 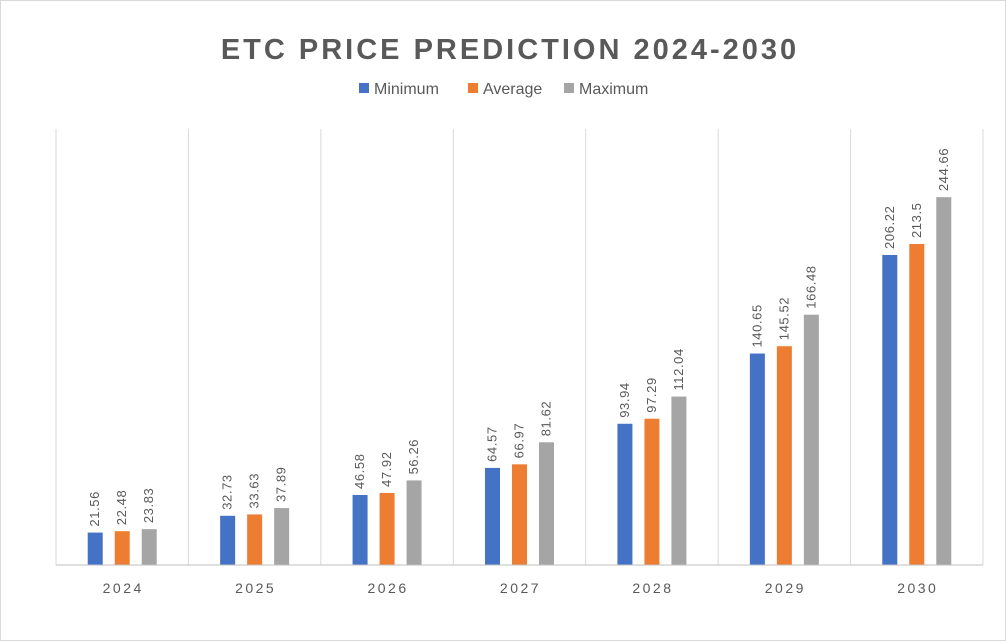 I want to click on data-label-average-2030: 213.5, so click(x=916, y=220).